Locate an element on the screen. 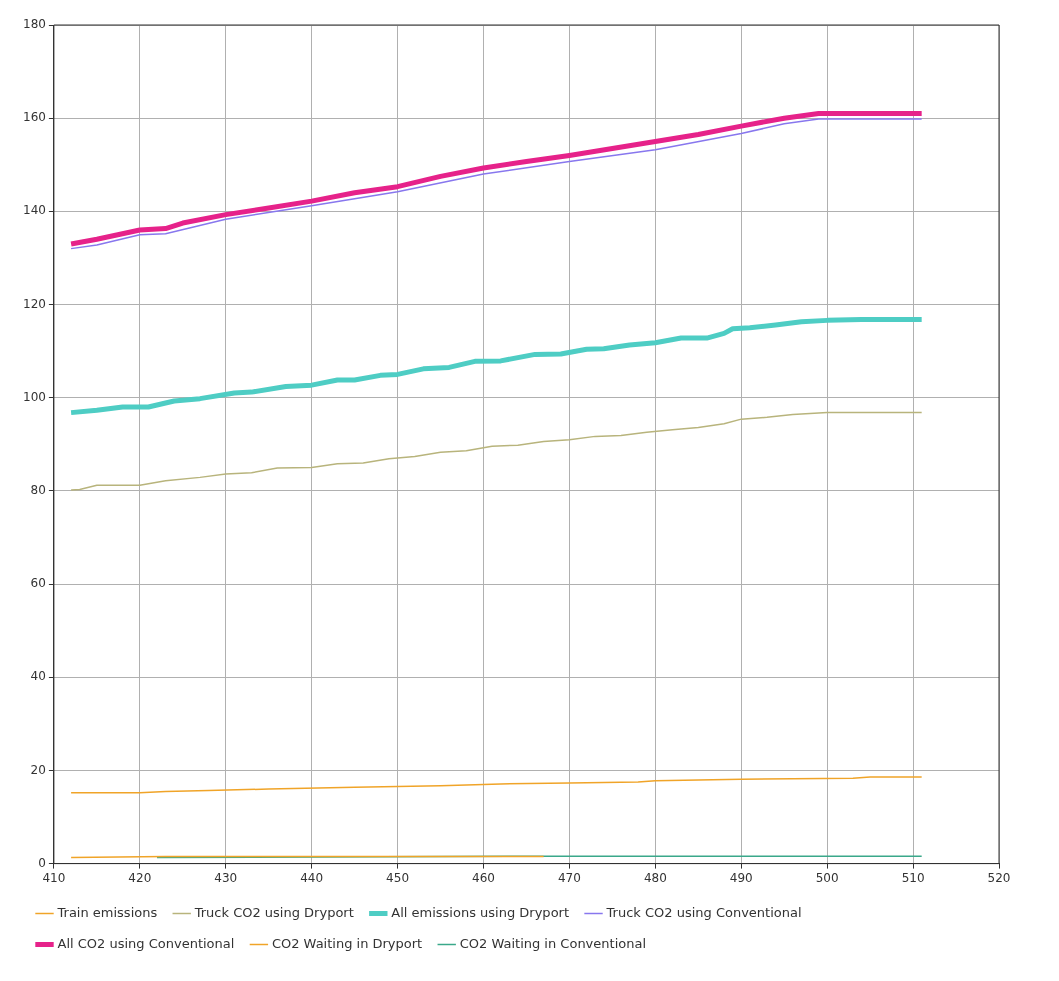  x-tick-label: 430 is located at coordinates (226, 877).